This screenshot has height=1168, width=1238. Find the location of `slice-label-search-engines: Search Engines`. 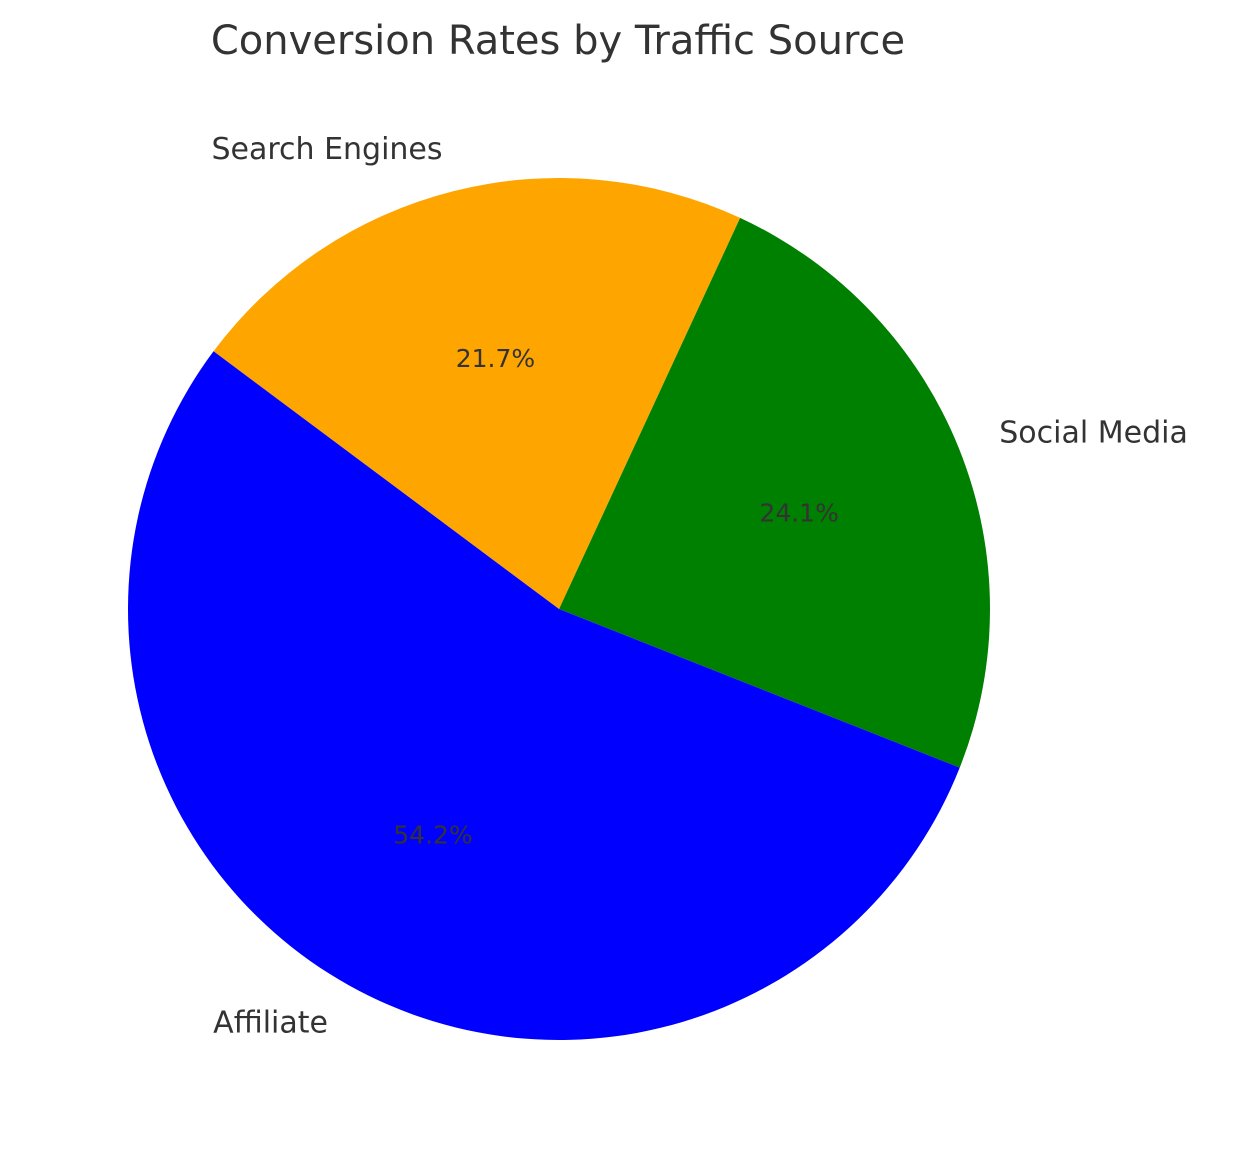

slice-label-search-engines: Search Engines is located at coordinates (326, 149).